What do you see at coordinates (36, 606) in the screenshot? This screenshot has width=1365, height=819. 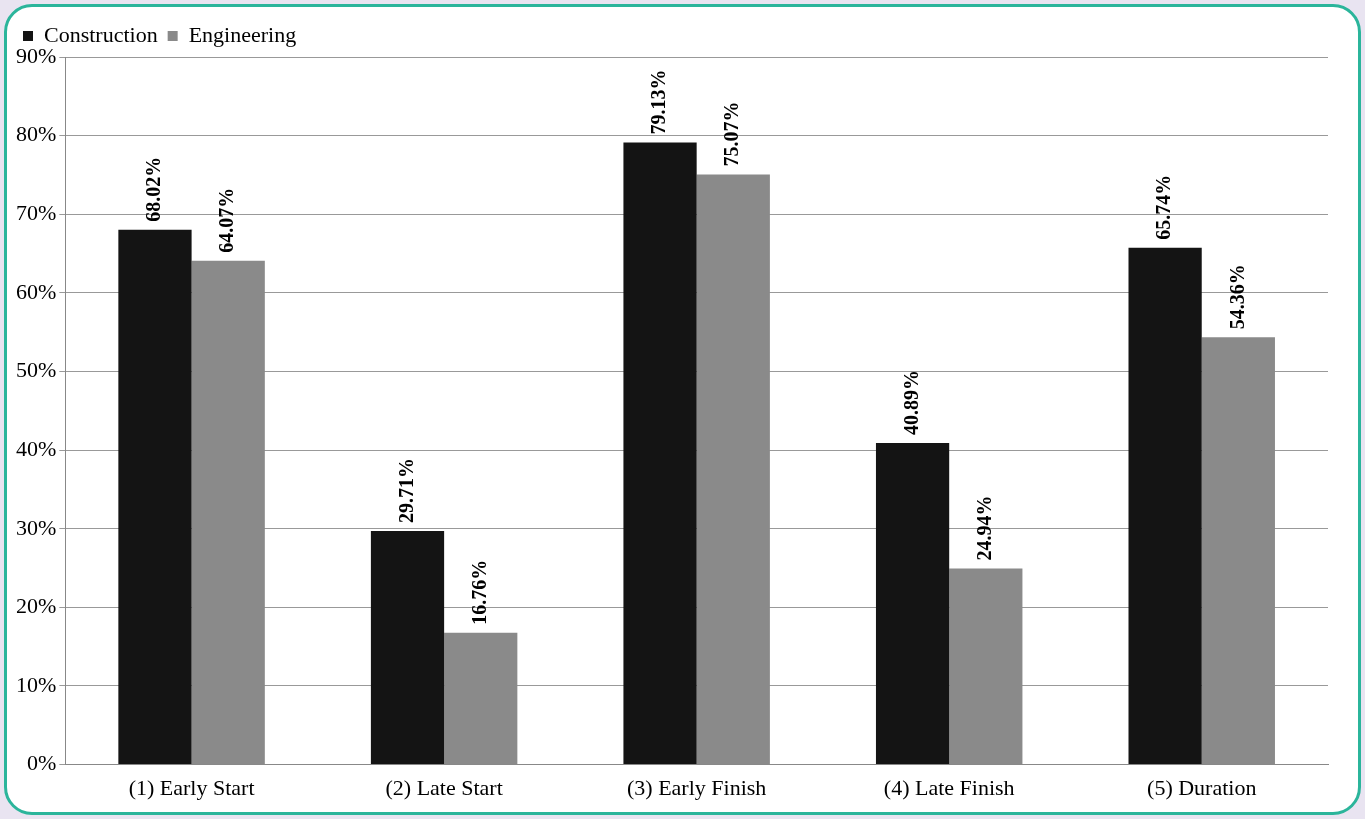 I see `y-tick-label: 20%` at bounding box center [36, 606].